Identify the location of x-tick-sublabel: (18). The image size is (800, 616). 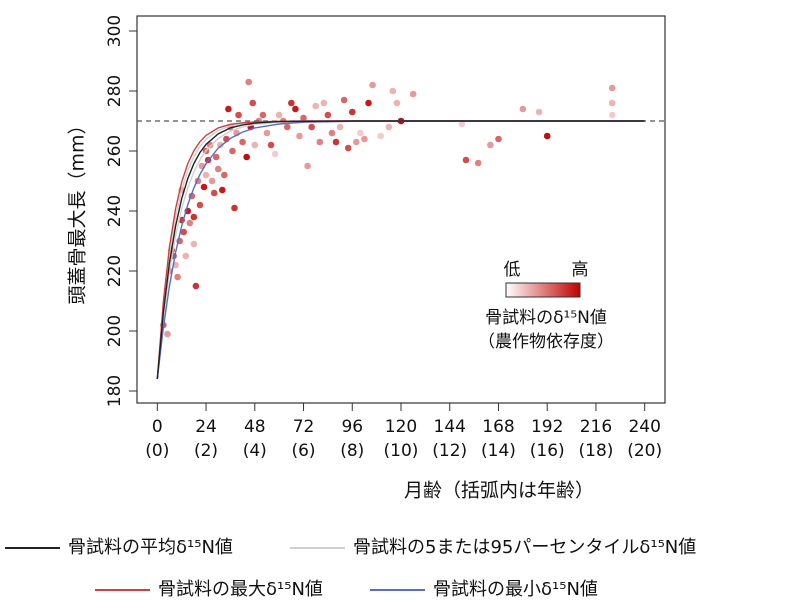
(596, 451).